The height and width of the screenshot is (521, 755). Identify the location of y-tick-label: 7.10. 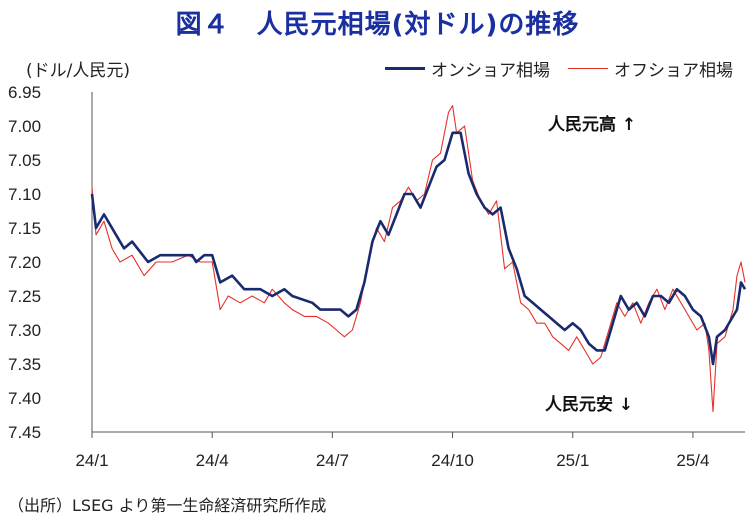
(24, 194).